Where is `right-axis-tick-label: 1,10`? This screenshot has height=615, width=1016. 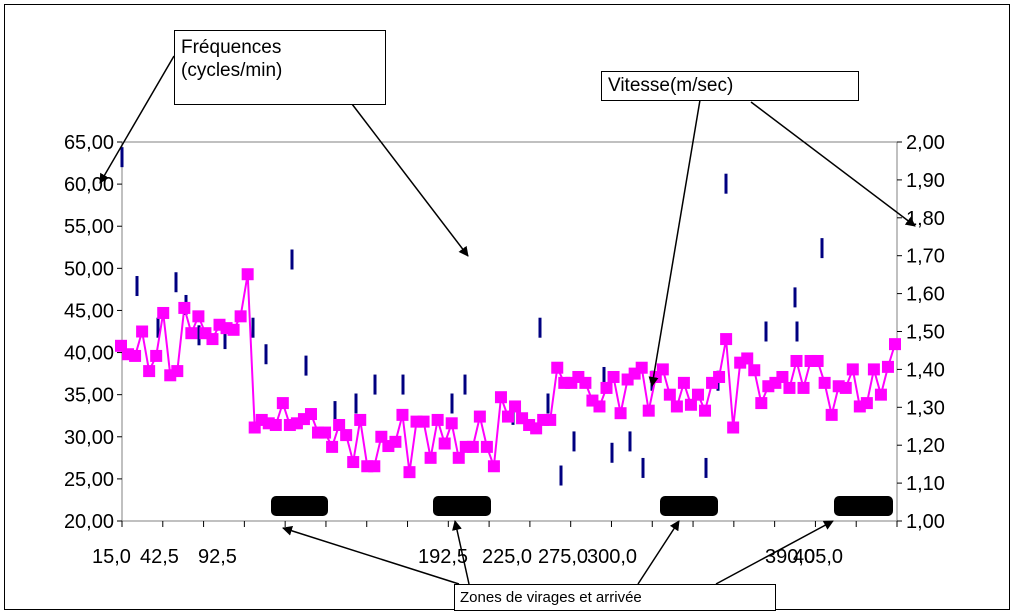 right-axis-tick-label: 1,10 is located at coordinates (925, 484).